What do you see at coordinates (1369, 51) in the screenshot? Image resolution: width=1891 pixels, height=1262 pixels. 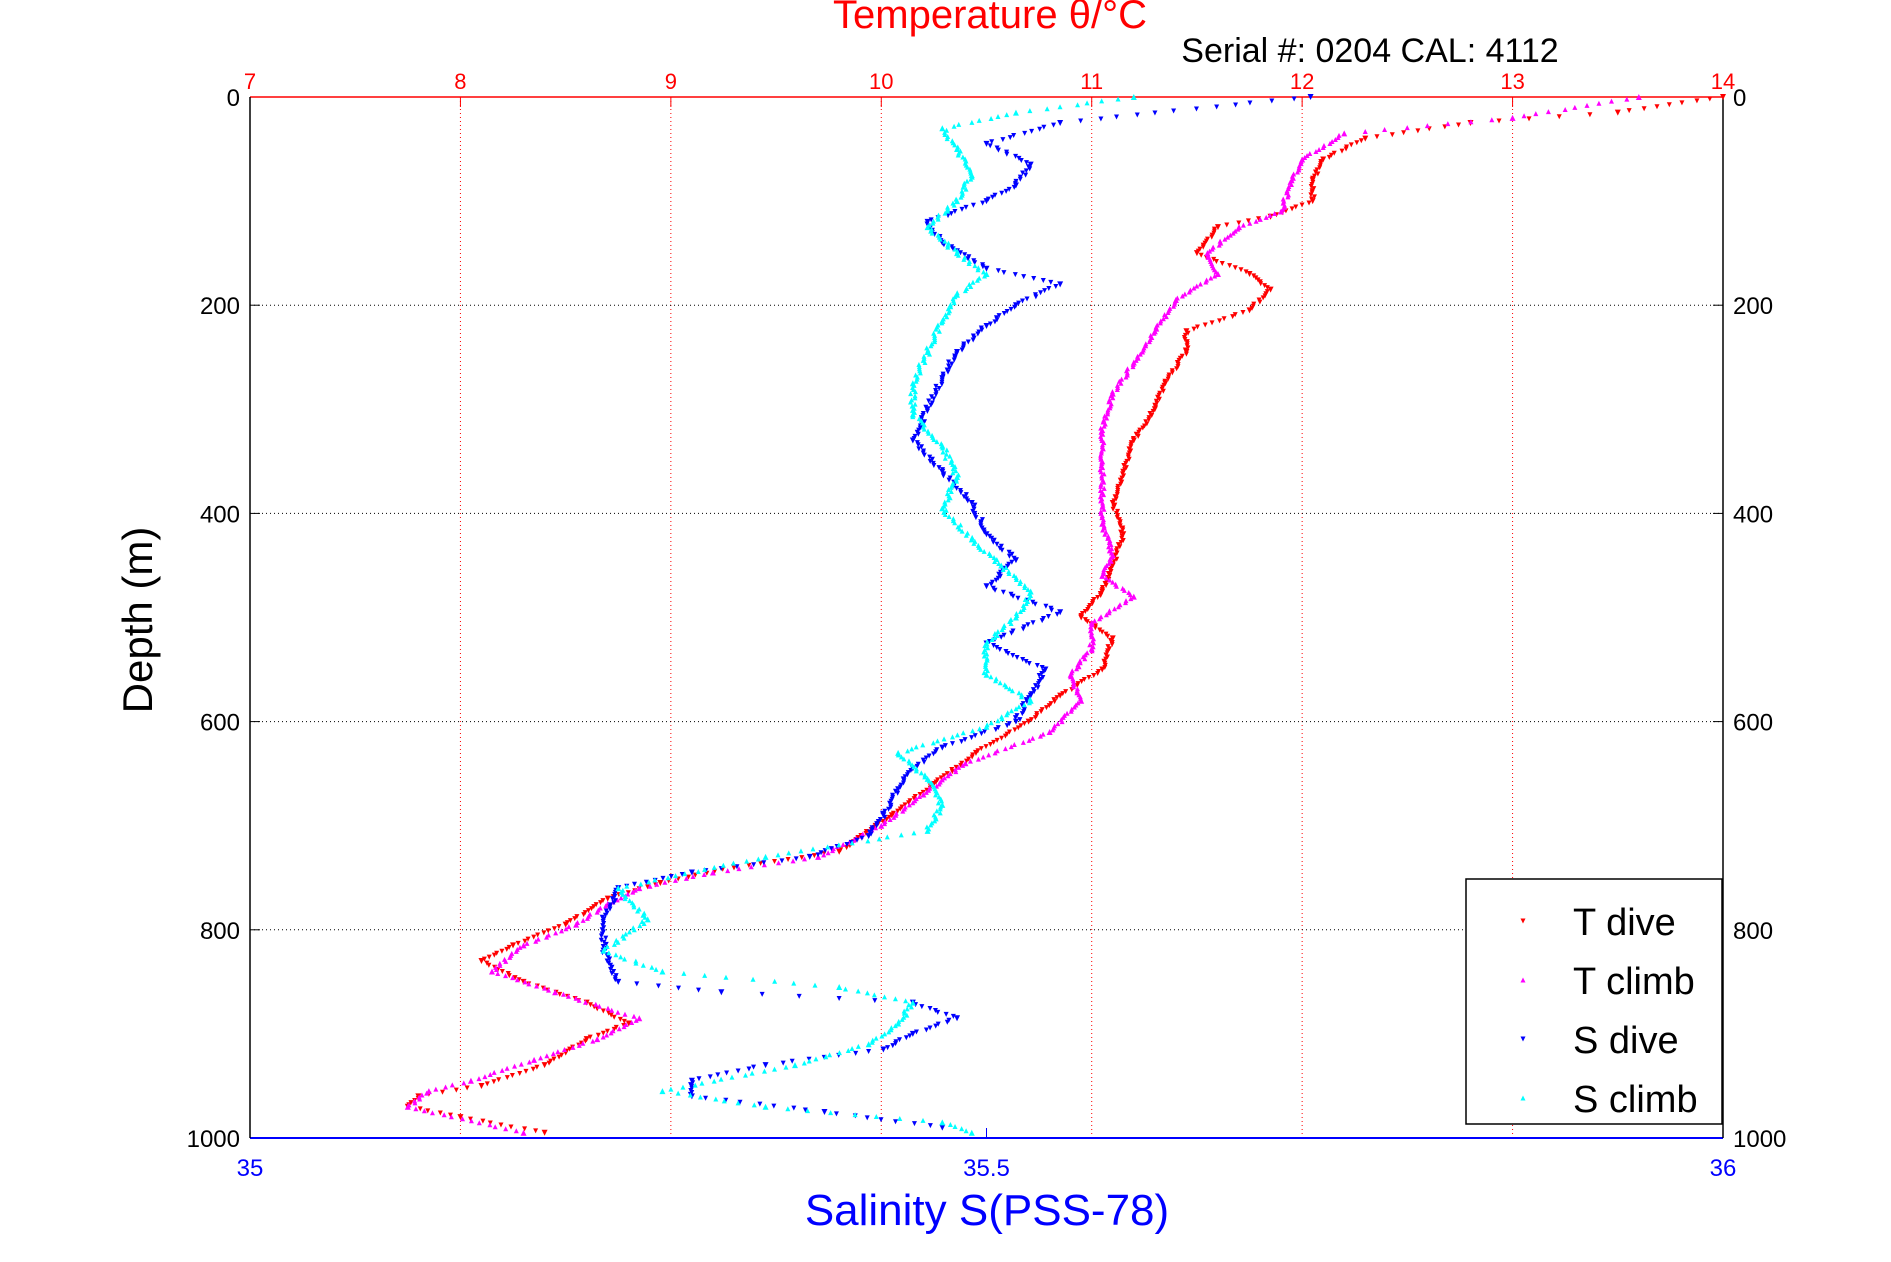 I see `chart-subtitle: Serial #: 0204 CAL: 4112` at bounding box center [1369, 51].